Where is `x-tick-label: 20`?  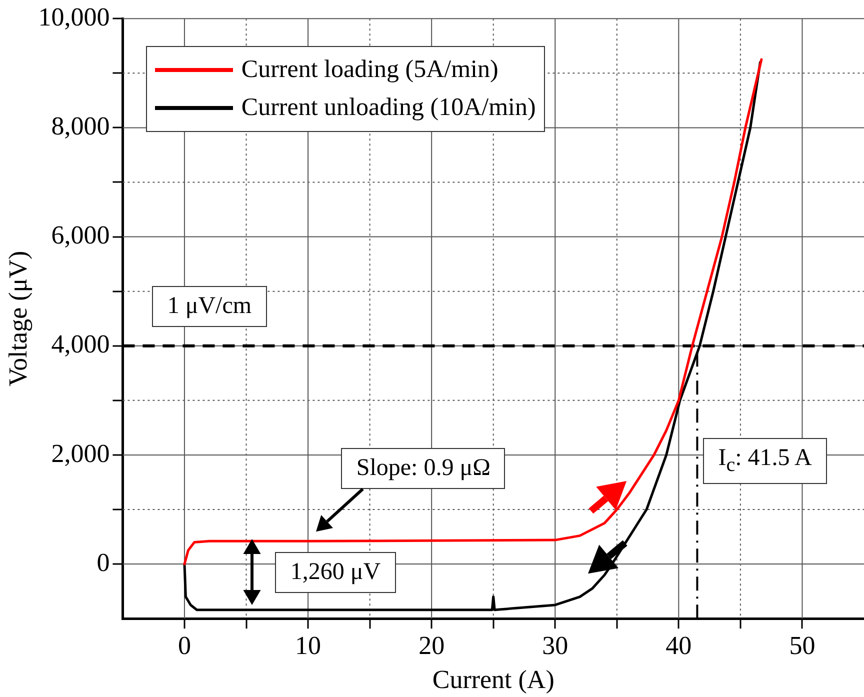 x-tick-label: 20 is located at coordinates (431, 645).